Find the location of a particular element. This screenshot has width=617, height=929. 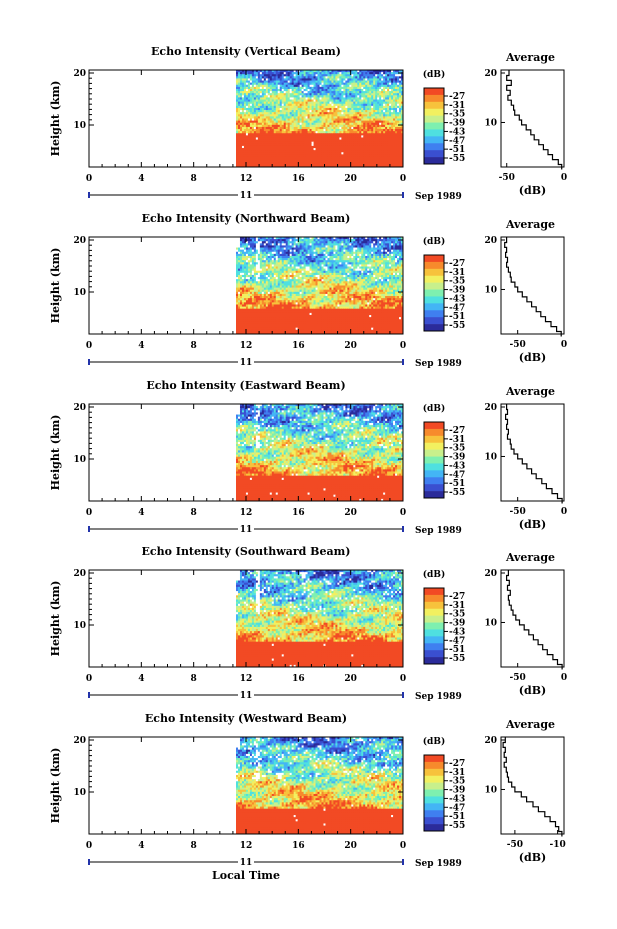

panel-title: Echo Intensity (Vertical Beam) is located at coordinates (246, 51).